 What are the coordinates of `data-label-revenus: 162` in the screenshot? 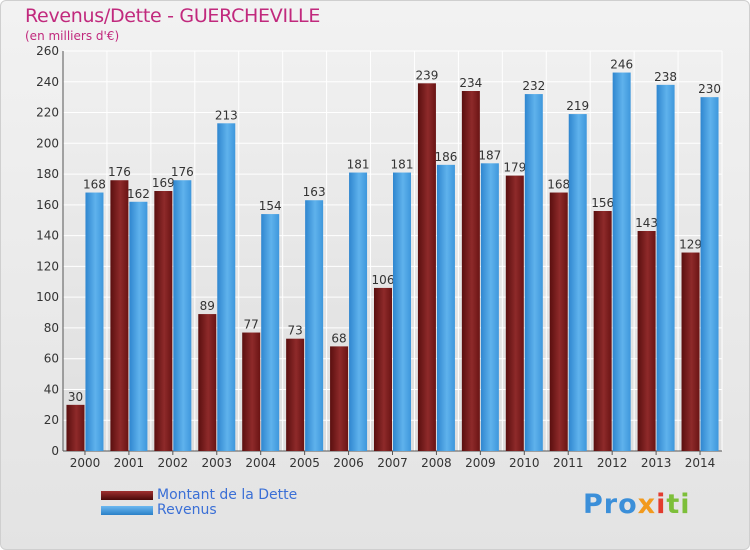 It's located at (138, 194).